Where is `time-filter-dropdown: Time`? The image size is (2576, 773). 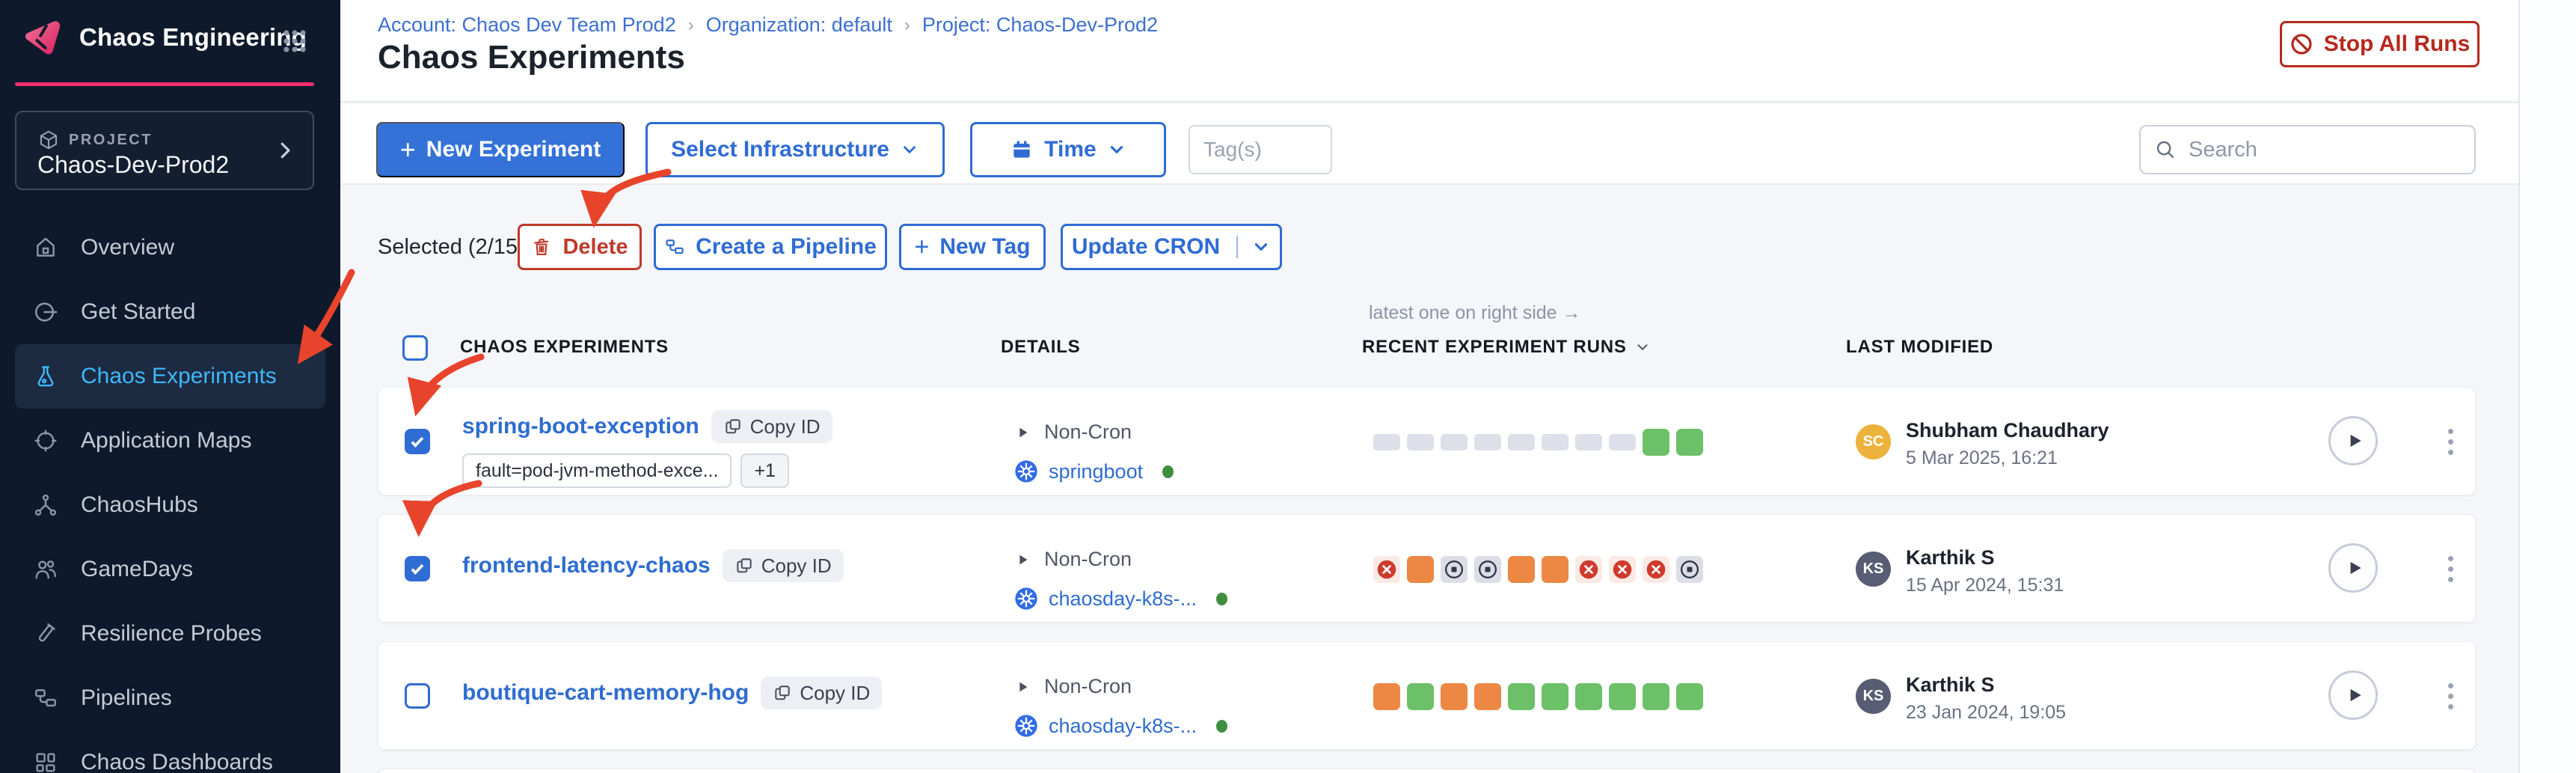
time-filter-dropdown: Time is located at coordinates (1068, 149).